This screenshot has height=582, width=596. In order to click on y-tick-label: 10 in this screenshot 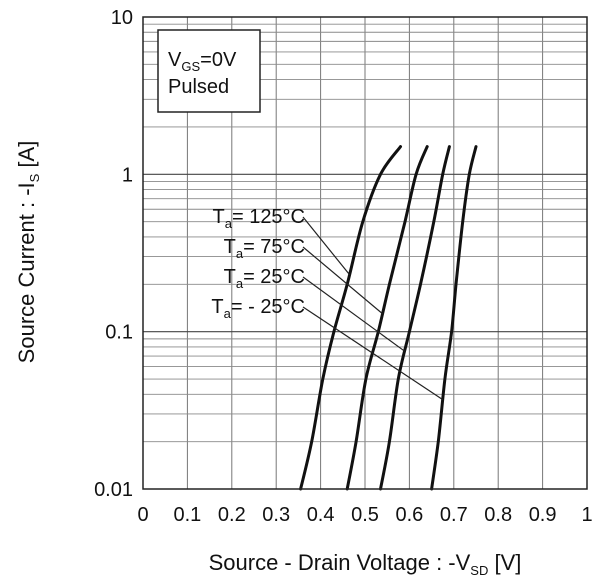, I will do `click(122, 18)`.